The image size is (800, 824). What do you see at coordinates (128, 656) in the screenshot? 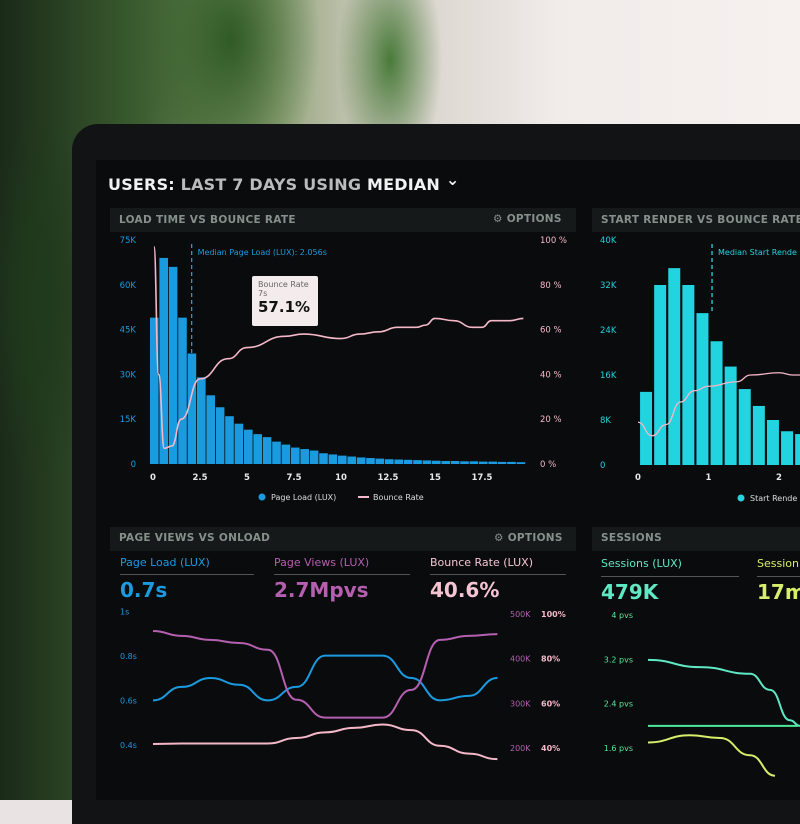
I see `y-tick-left: 0.8s` at bounding box center [128, 656].